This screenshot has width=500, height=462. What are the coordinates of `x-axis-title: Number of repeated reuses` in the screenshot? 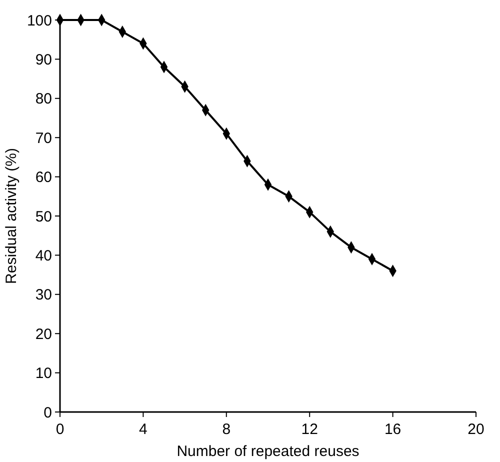 It's located at (268, 451).